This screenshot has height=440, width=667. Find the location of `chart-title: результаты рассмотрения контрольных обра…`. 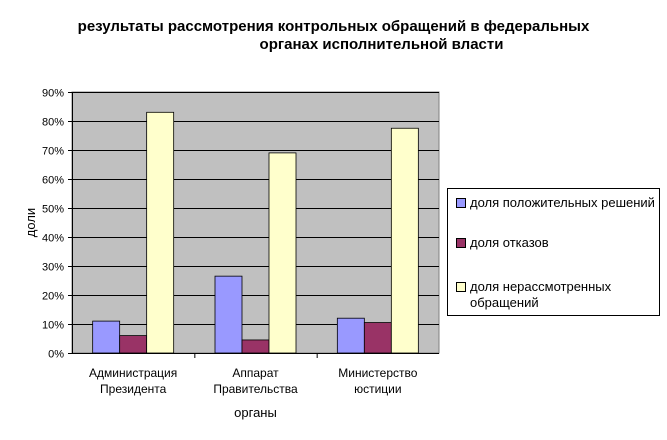

chart-title: результаты рассмотрения контрольных обра… is located at coordinates (333, 36).